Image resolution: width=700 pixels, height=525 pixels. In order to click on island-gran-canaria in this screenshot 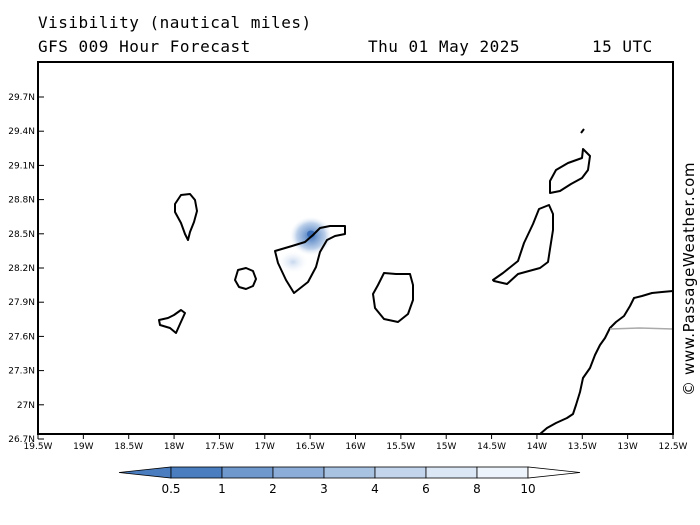, I will do `click(393, 297)`.